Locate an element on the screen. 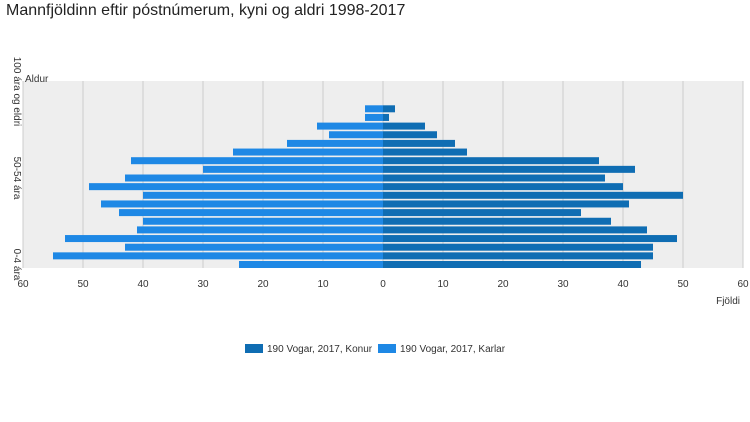  x-tick-label-6: 0 is located at coordinates (383, 284).